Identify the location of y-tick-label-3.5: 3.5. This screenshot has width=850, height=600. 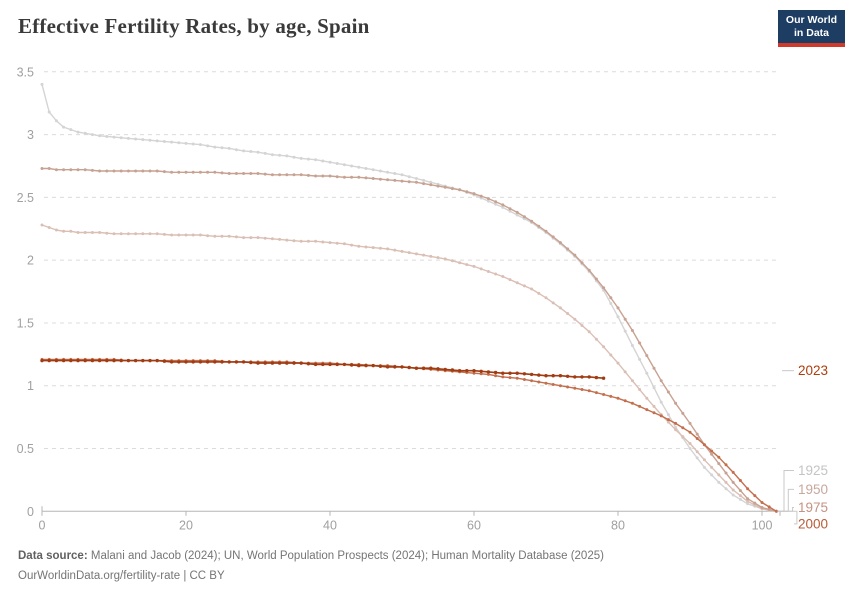
(25, 72).